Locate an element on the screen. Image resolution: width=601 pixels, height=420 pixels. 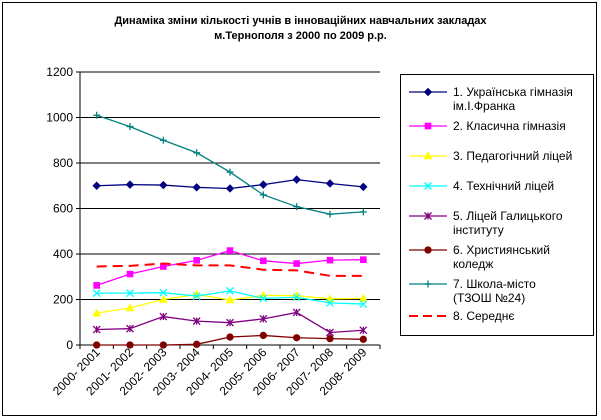
legend-label: 3. Педагогічний ліцей is located at coordinates (513, 156).